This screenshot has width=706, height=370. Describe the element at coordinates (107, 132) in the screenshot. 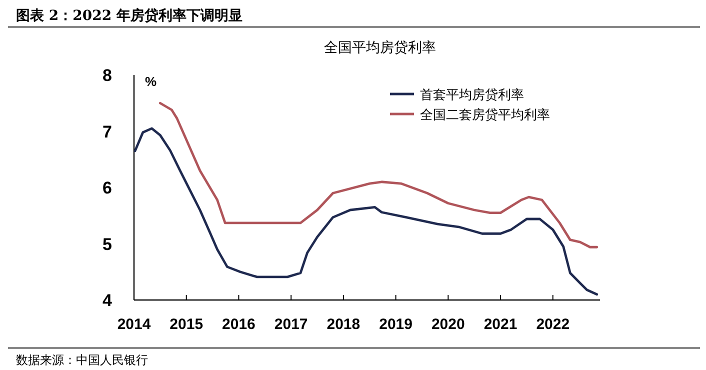

I see `ytick: 7` at that location.